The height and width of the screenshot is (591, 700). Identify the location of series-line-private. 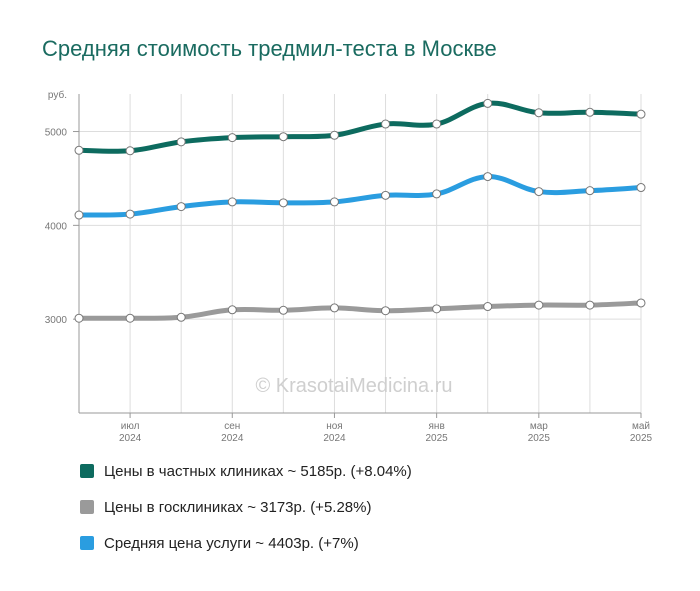
(360, 127).